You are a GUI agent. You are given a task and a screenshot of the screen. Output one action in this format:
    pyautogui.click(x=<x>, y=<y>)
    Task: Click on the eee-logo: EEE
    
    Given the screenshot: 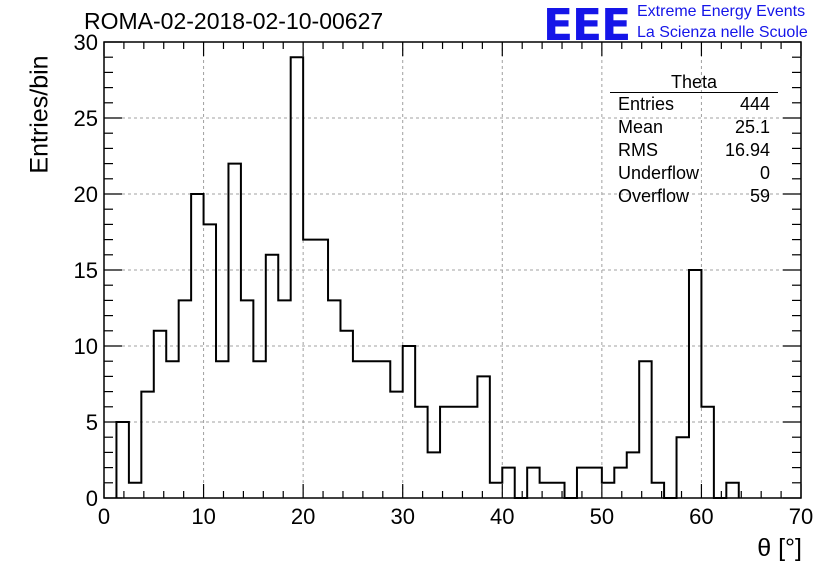 What is the action you would take?
    pyautogui.click(x=587, y=25)
    